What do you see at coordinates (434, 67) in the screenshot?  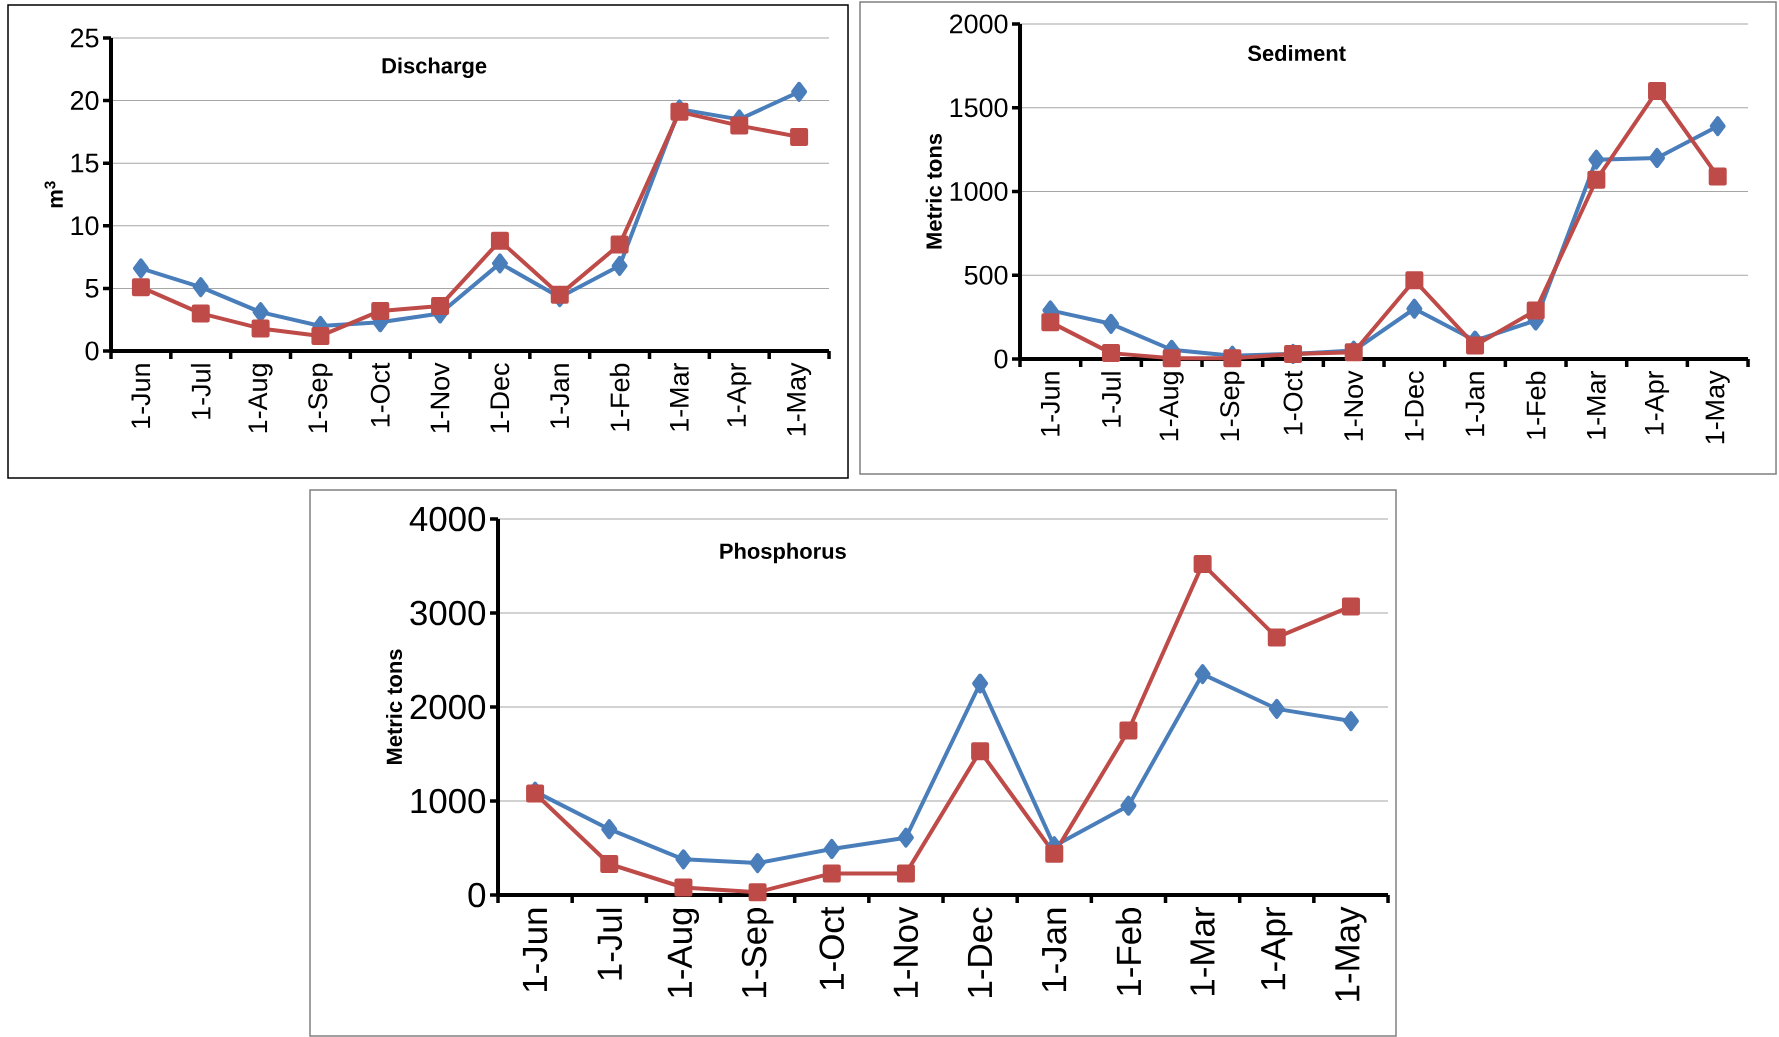 I see `text: Discharge` at bounding box center [434, 67].